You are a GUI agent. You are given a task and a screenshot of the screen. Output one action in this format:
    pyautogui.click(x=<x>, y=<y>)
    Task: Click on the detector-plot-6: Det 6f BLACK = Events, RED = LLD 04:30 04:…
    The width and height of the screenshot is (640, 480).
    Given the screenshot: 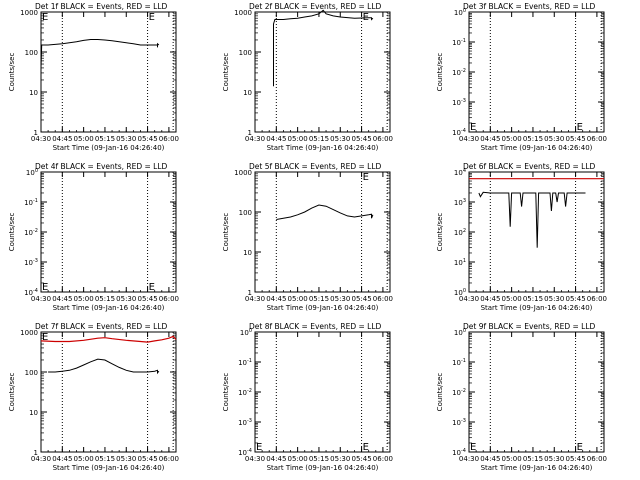 What is the action you would take?
    pyautogui.click(x=521, y=237)
    